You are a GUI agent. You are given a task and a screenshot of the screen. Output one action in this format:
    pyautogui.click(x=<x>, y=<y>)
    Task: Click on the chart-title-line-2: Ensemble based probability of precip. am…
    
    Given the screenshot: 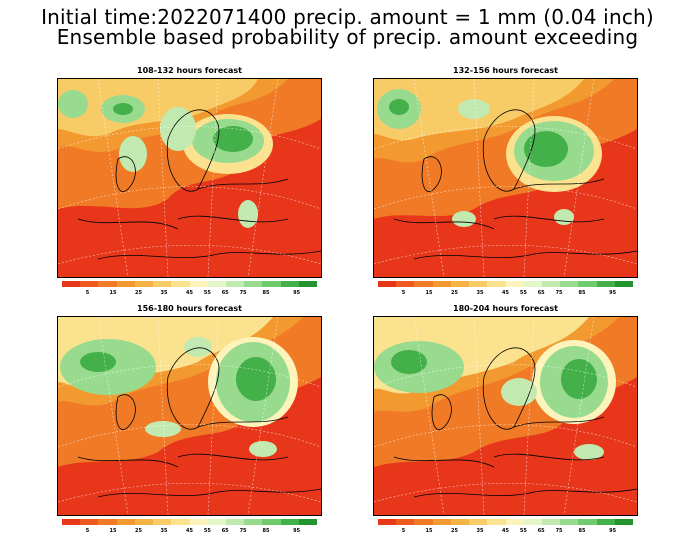 What is the action you would take?
    pyautogui.click(x=347, y=37)
    